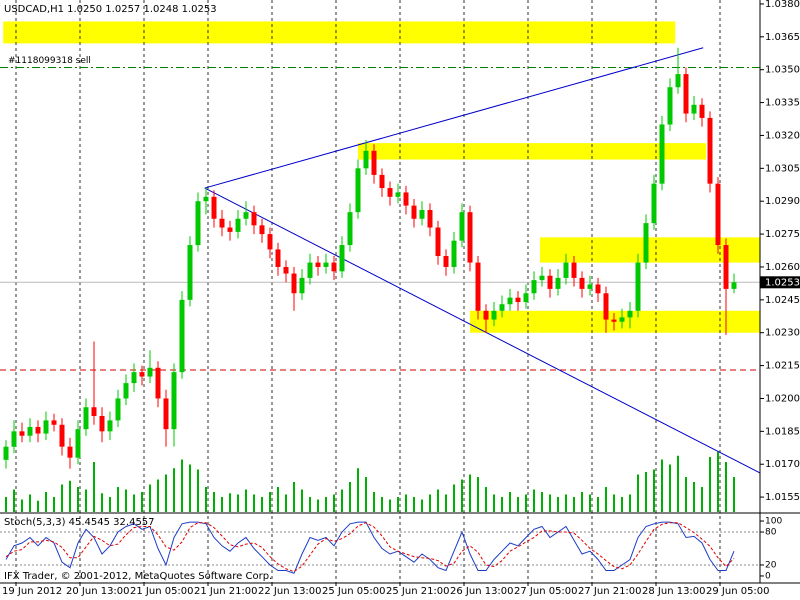 The height and width of the screenshot is (600, 800). What do you see at coordinates (738, 591) in the screenshot?
I see `x-tick-label: 29 Jun 05:00` at bounding box center [738, 591].